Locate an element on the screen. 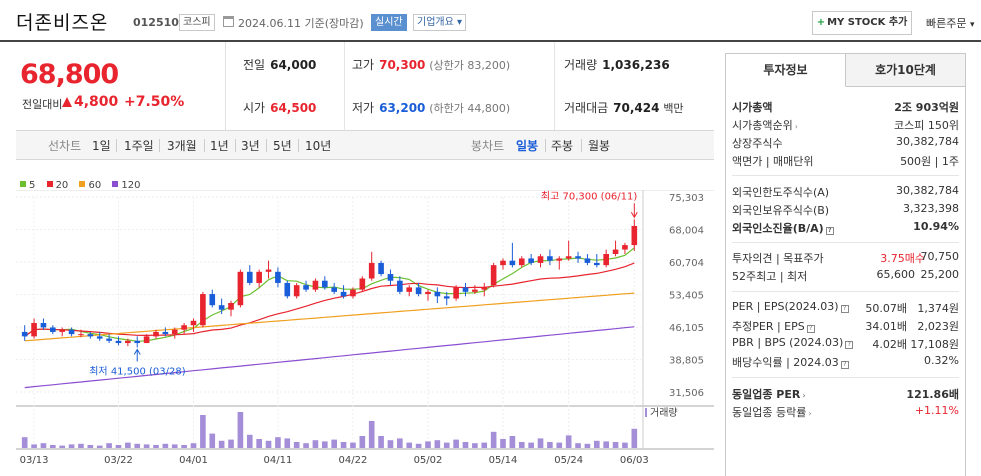 The width and height of the screenshot is (981, 476). period-10y: 10년 is located at coordinates (318, 146).